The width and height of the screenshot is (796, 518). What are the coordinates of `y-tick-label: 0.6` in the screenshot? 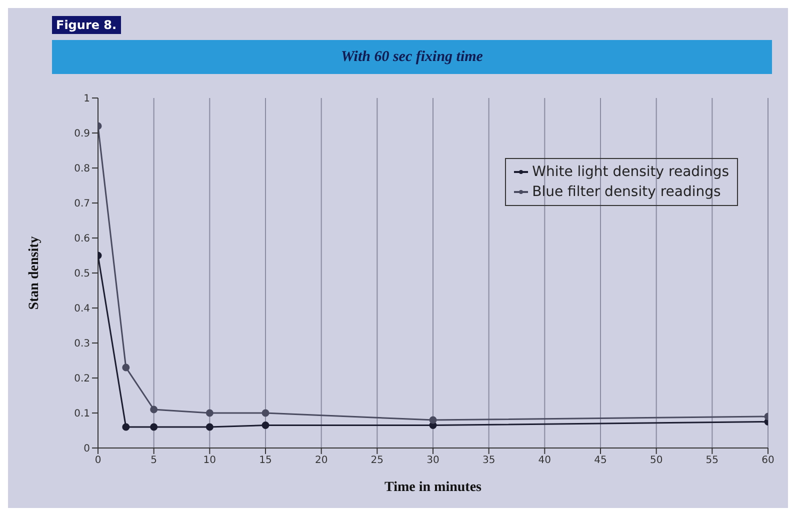 It's located at (82, 239).